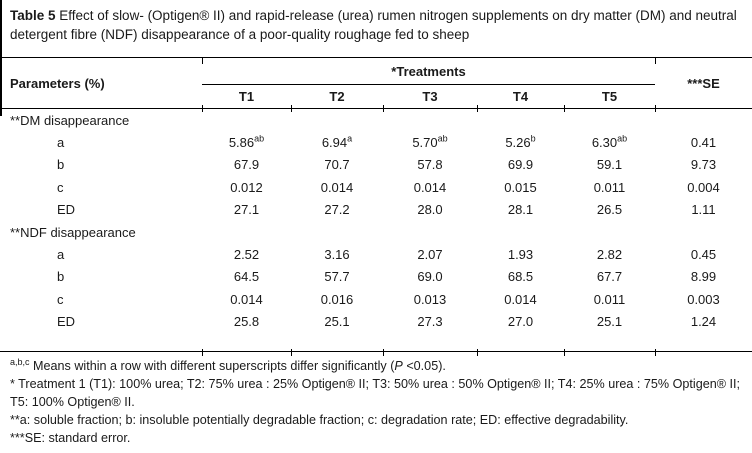 The height and width of the screenshot is (453, 752). I want to click on header-treatments-group: *Treatments T1 T2 T3 T4 T5, so click(428, 83).